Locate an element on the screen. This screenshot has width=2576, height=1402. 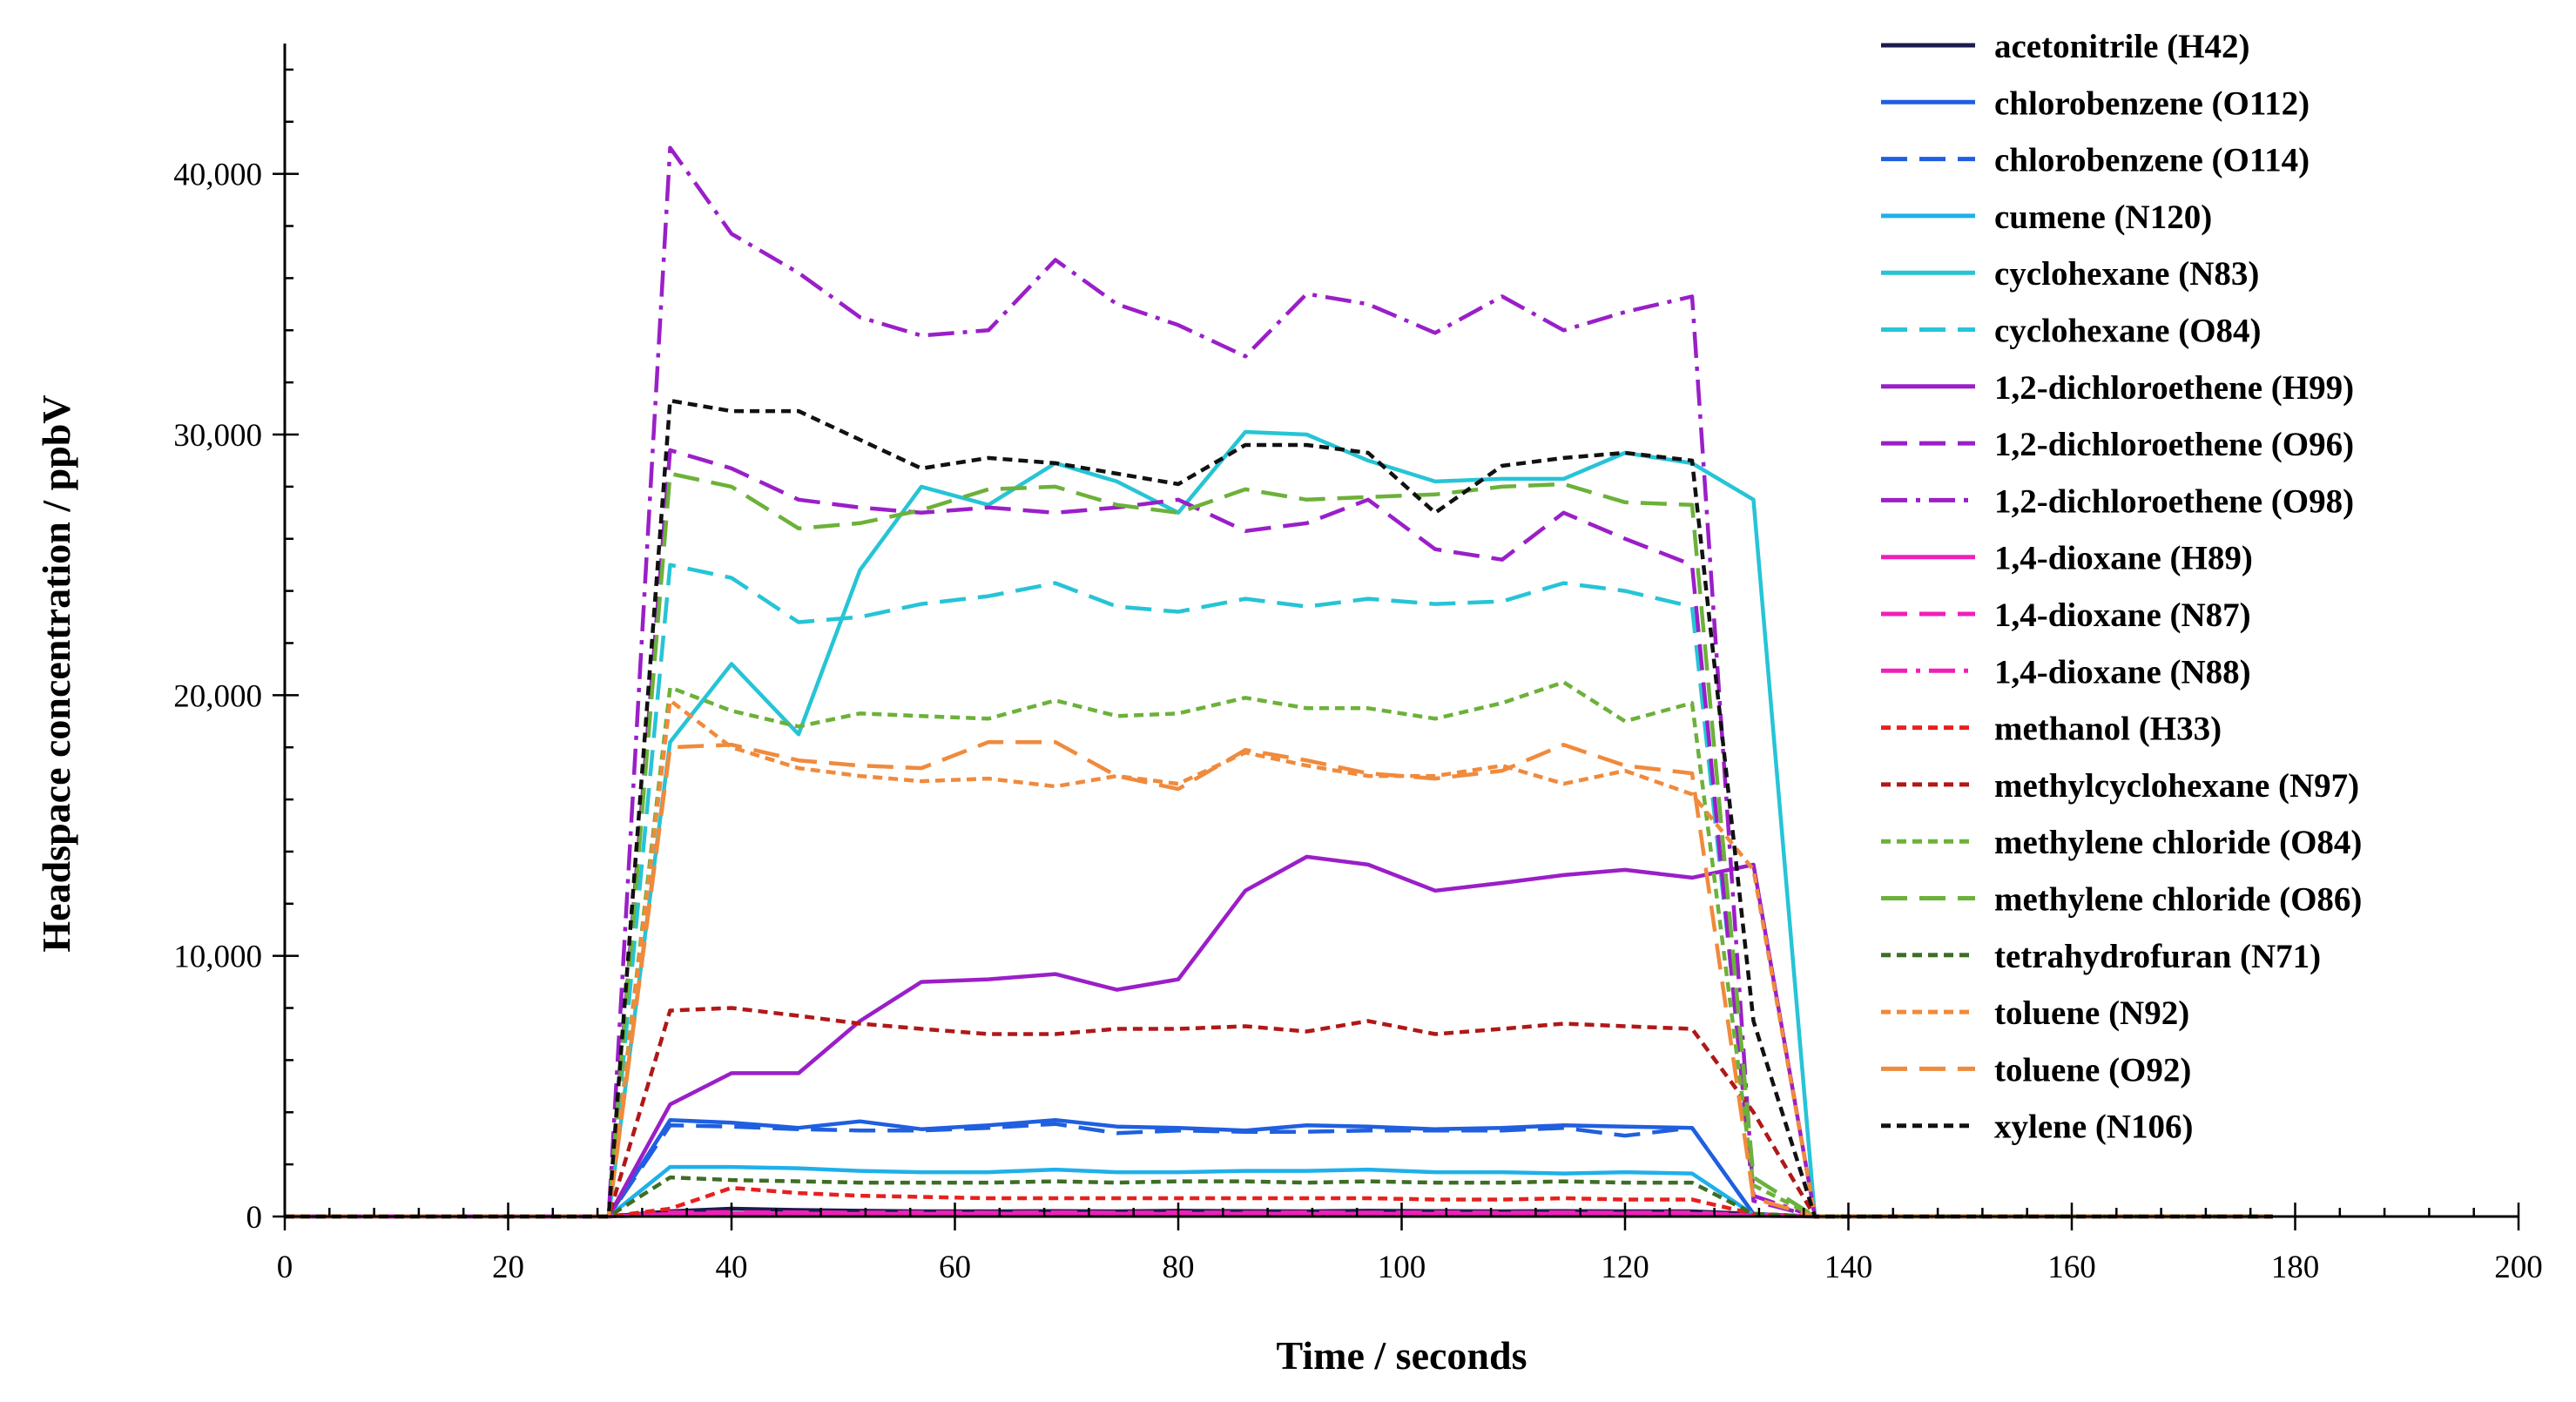
x-tick-label: 120 is located at coordinates (1625, 1268).